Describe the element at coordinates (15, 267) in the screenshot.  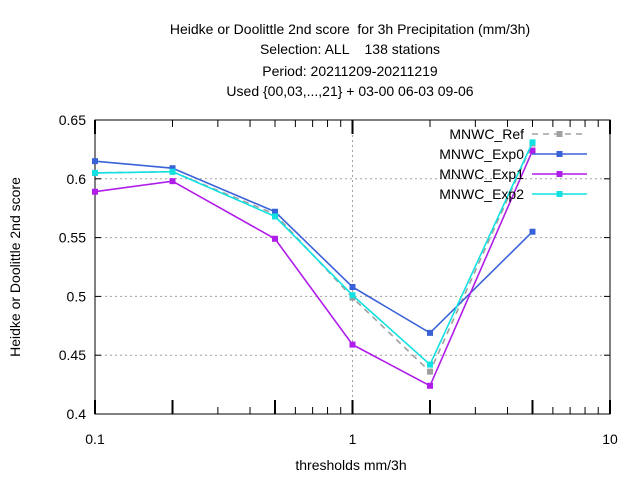
I see `y-axis-label: Heidke or Doolittle 2nd score` at that location.